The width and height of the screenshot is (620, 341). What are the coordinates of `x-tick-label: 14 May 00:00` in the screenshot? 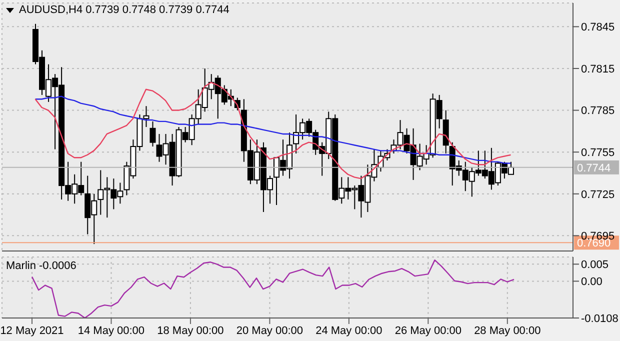 It's located at (111, 331).